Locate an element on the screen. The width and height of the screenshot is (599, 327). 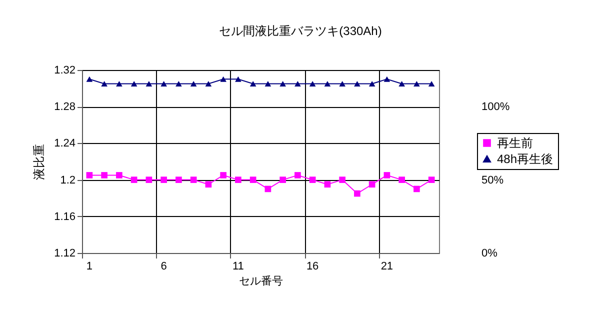
chart-title: セル間液比重バラツキ(330Ah) is located at coordinates (300, 31).